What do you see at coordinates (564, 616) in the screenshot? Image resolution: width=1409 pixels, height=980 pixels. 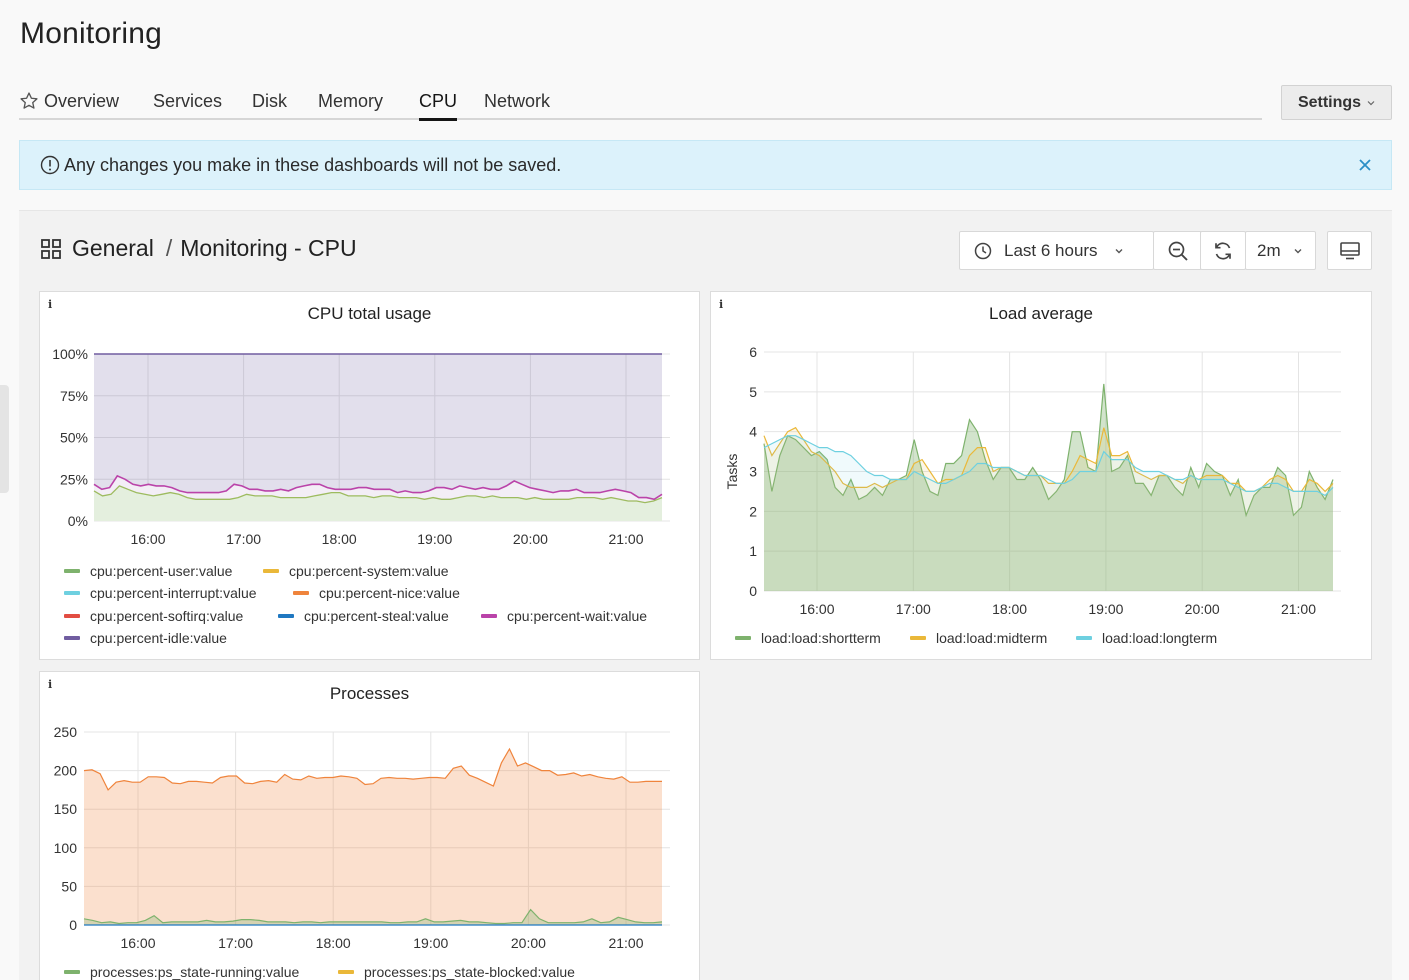 I see `legend-item: cpu:percent-wait:value` at bounding box center [564, 616].